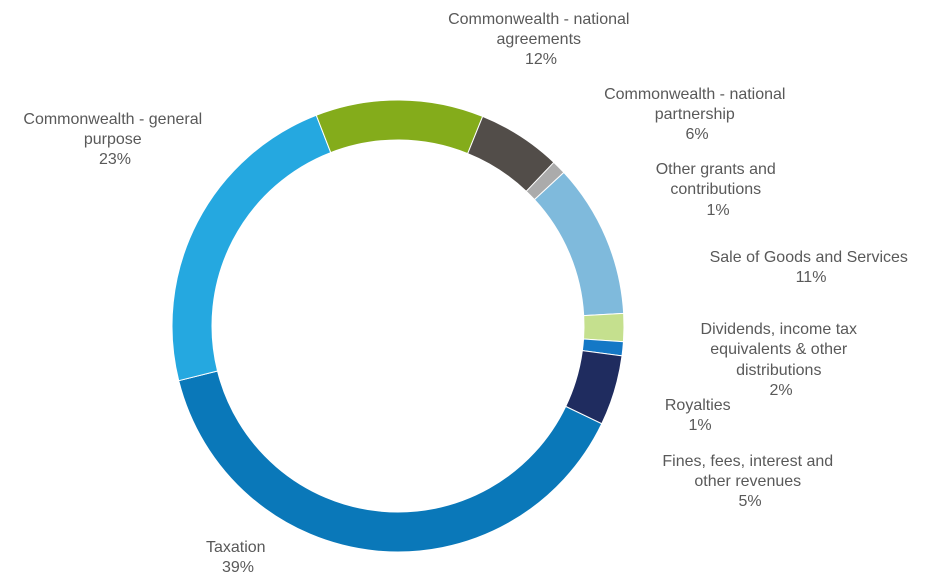 The image size is (931, 577). Describe the element at coordinates (541, 39) in the screenshot. I see `label-commonwealth-national-agreements: Commonwealth - national agreements 12%` at that location.